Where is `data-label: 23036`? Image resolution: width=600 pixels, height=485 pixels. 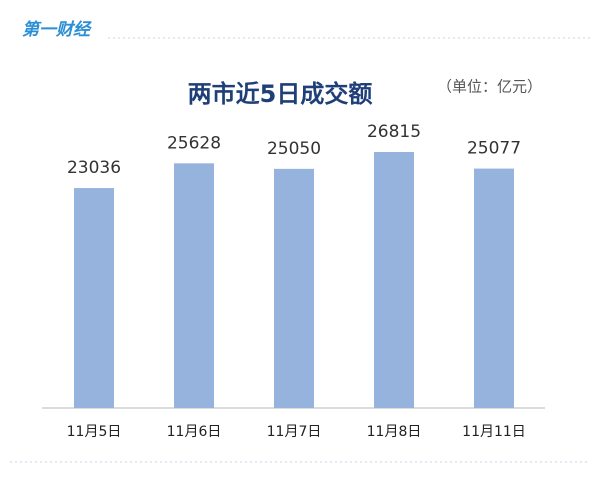
data-label: 23036 is located at coordinates (94, 168).